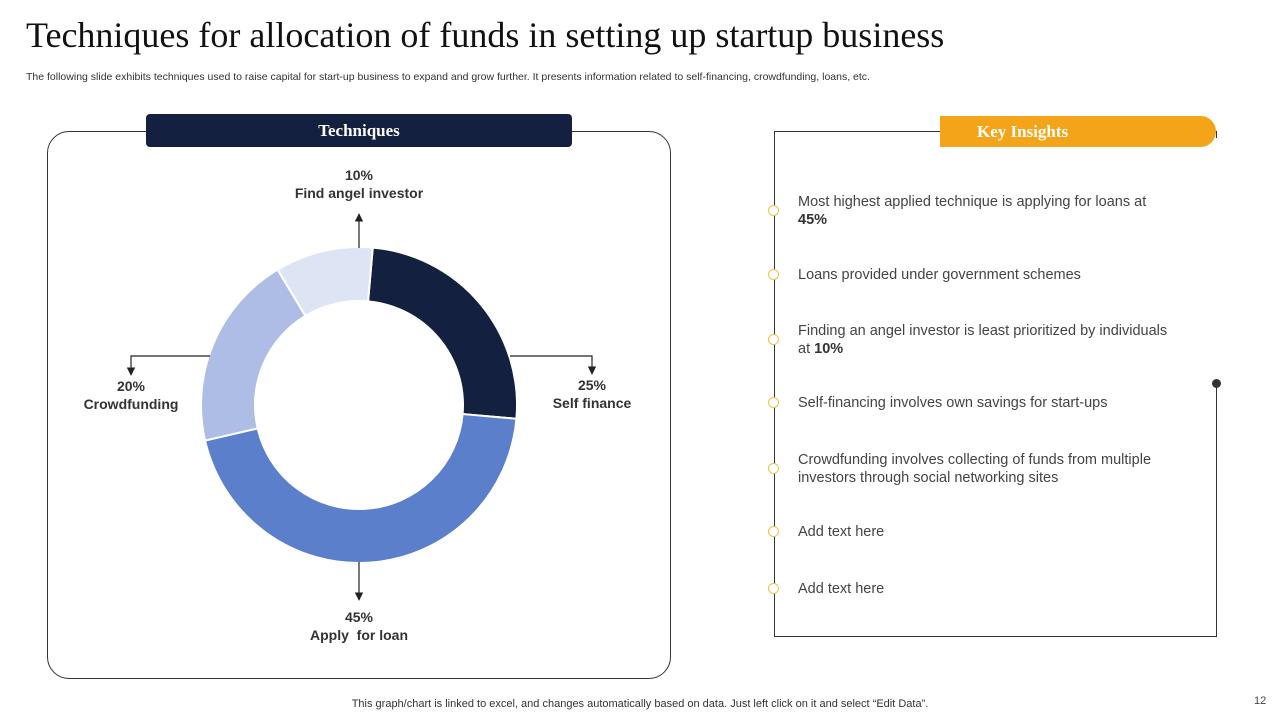  Describe the element at coordinates (168, 365) in the screenshot. I see `leader-line-crowdfunding` at that location.